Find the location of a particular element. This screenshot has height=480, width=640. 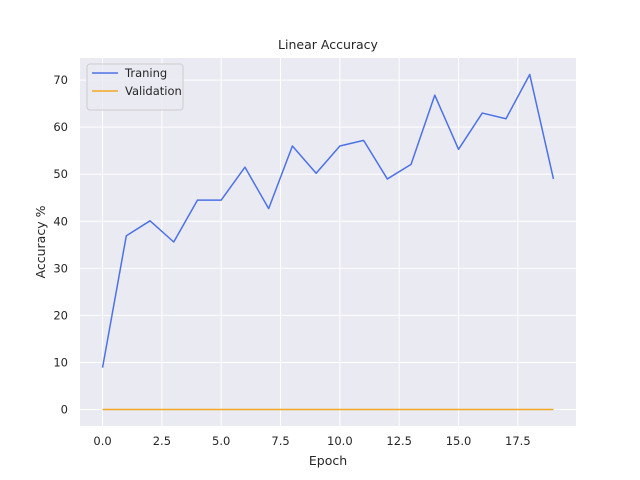

x-tick-label: 2.5 is located at coordinates (162, 441).